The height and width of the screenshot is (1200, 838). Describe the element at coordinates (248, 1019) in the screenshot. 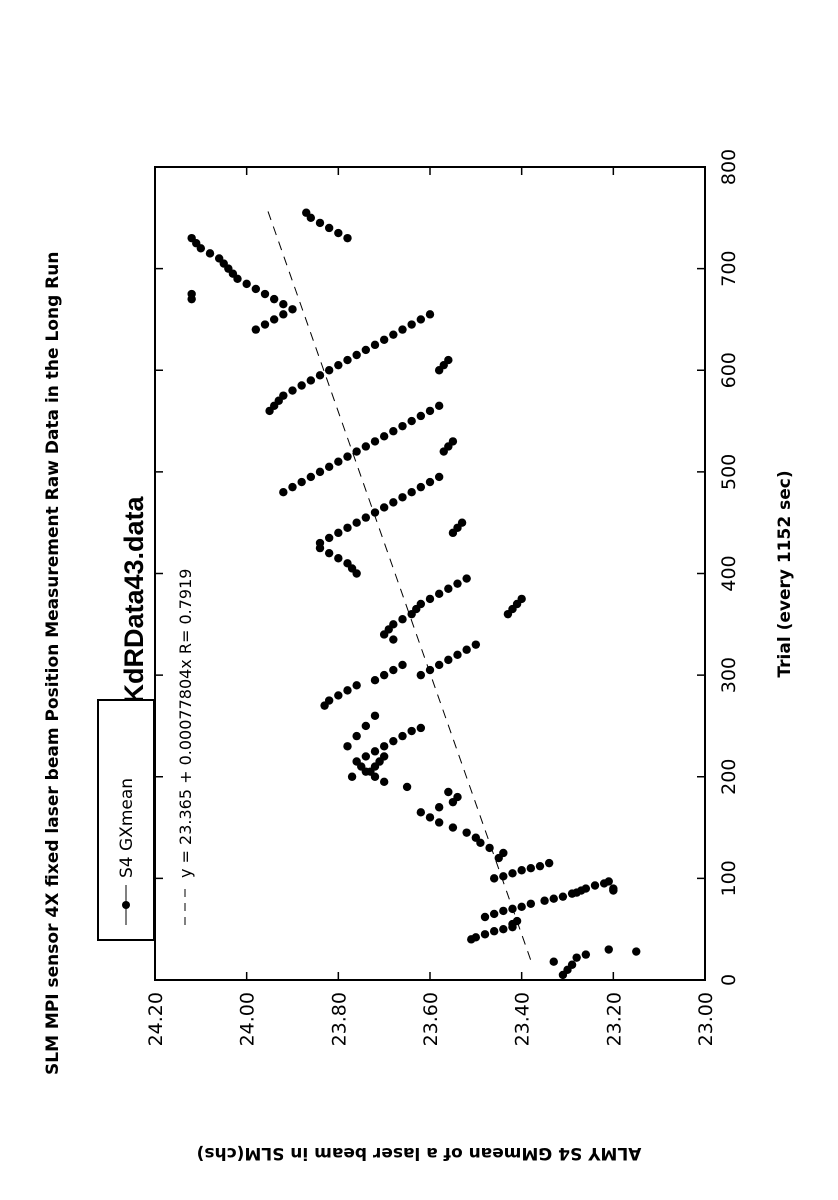

I see `y-tick-label: 24.00` at that location.